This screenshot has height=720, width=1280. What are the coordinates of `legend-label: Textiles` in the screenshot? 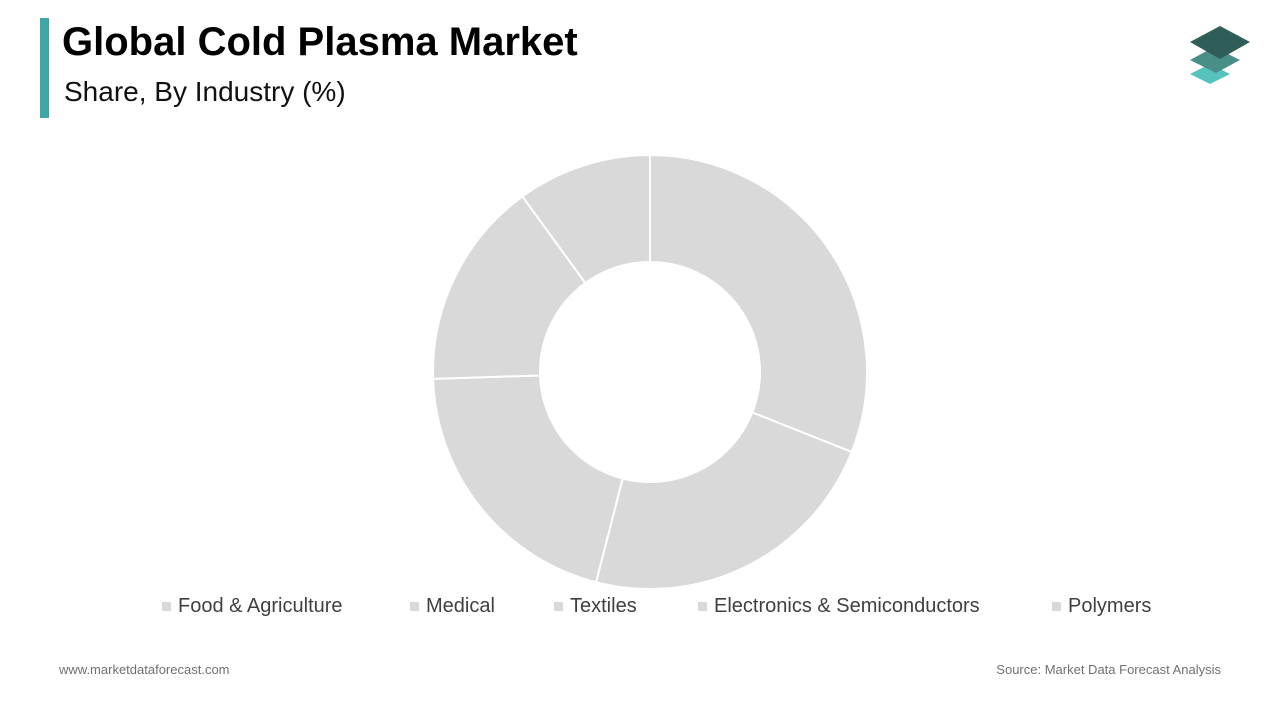 It's located at (603, 606).